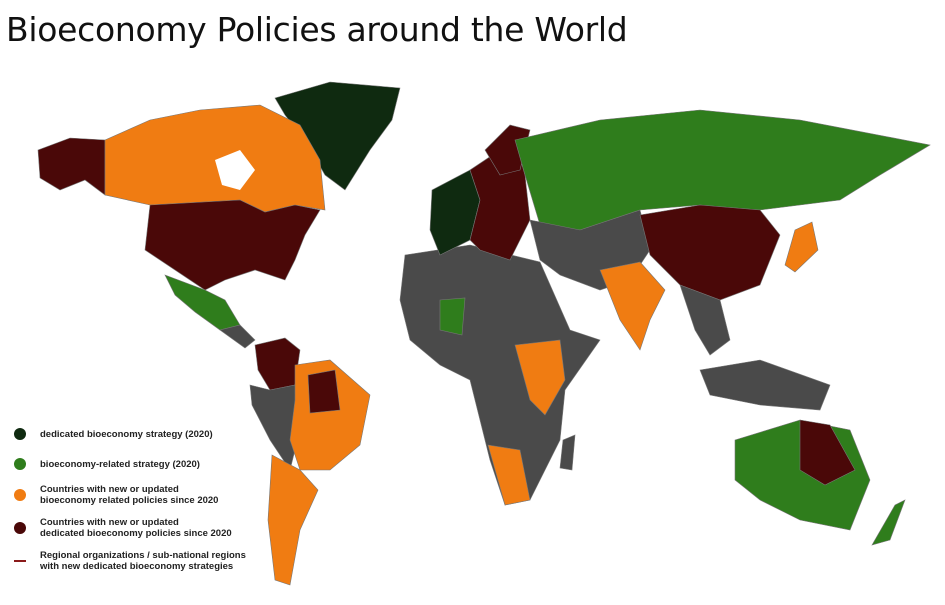 The height and width of the screenshot is (605, 945). Describe the element at coordinates (765, 385) in the screenshot. I see `region-indonesia` at that location.